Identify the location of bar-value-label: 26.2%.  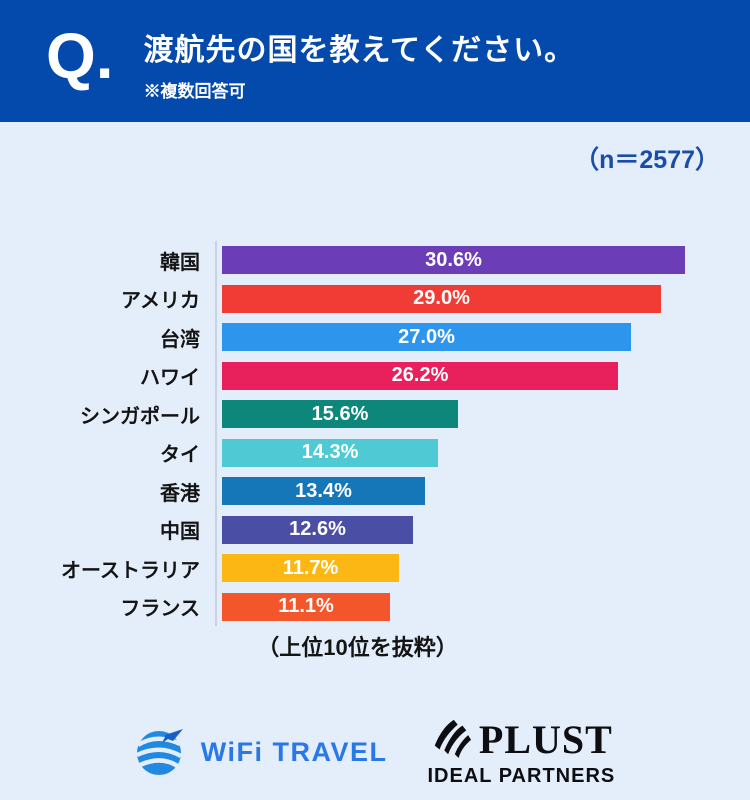
(420, 375).